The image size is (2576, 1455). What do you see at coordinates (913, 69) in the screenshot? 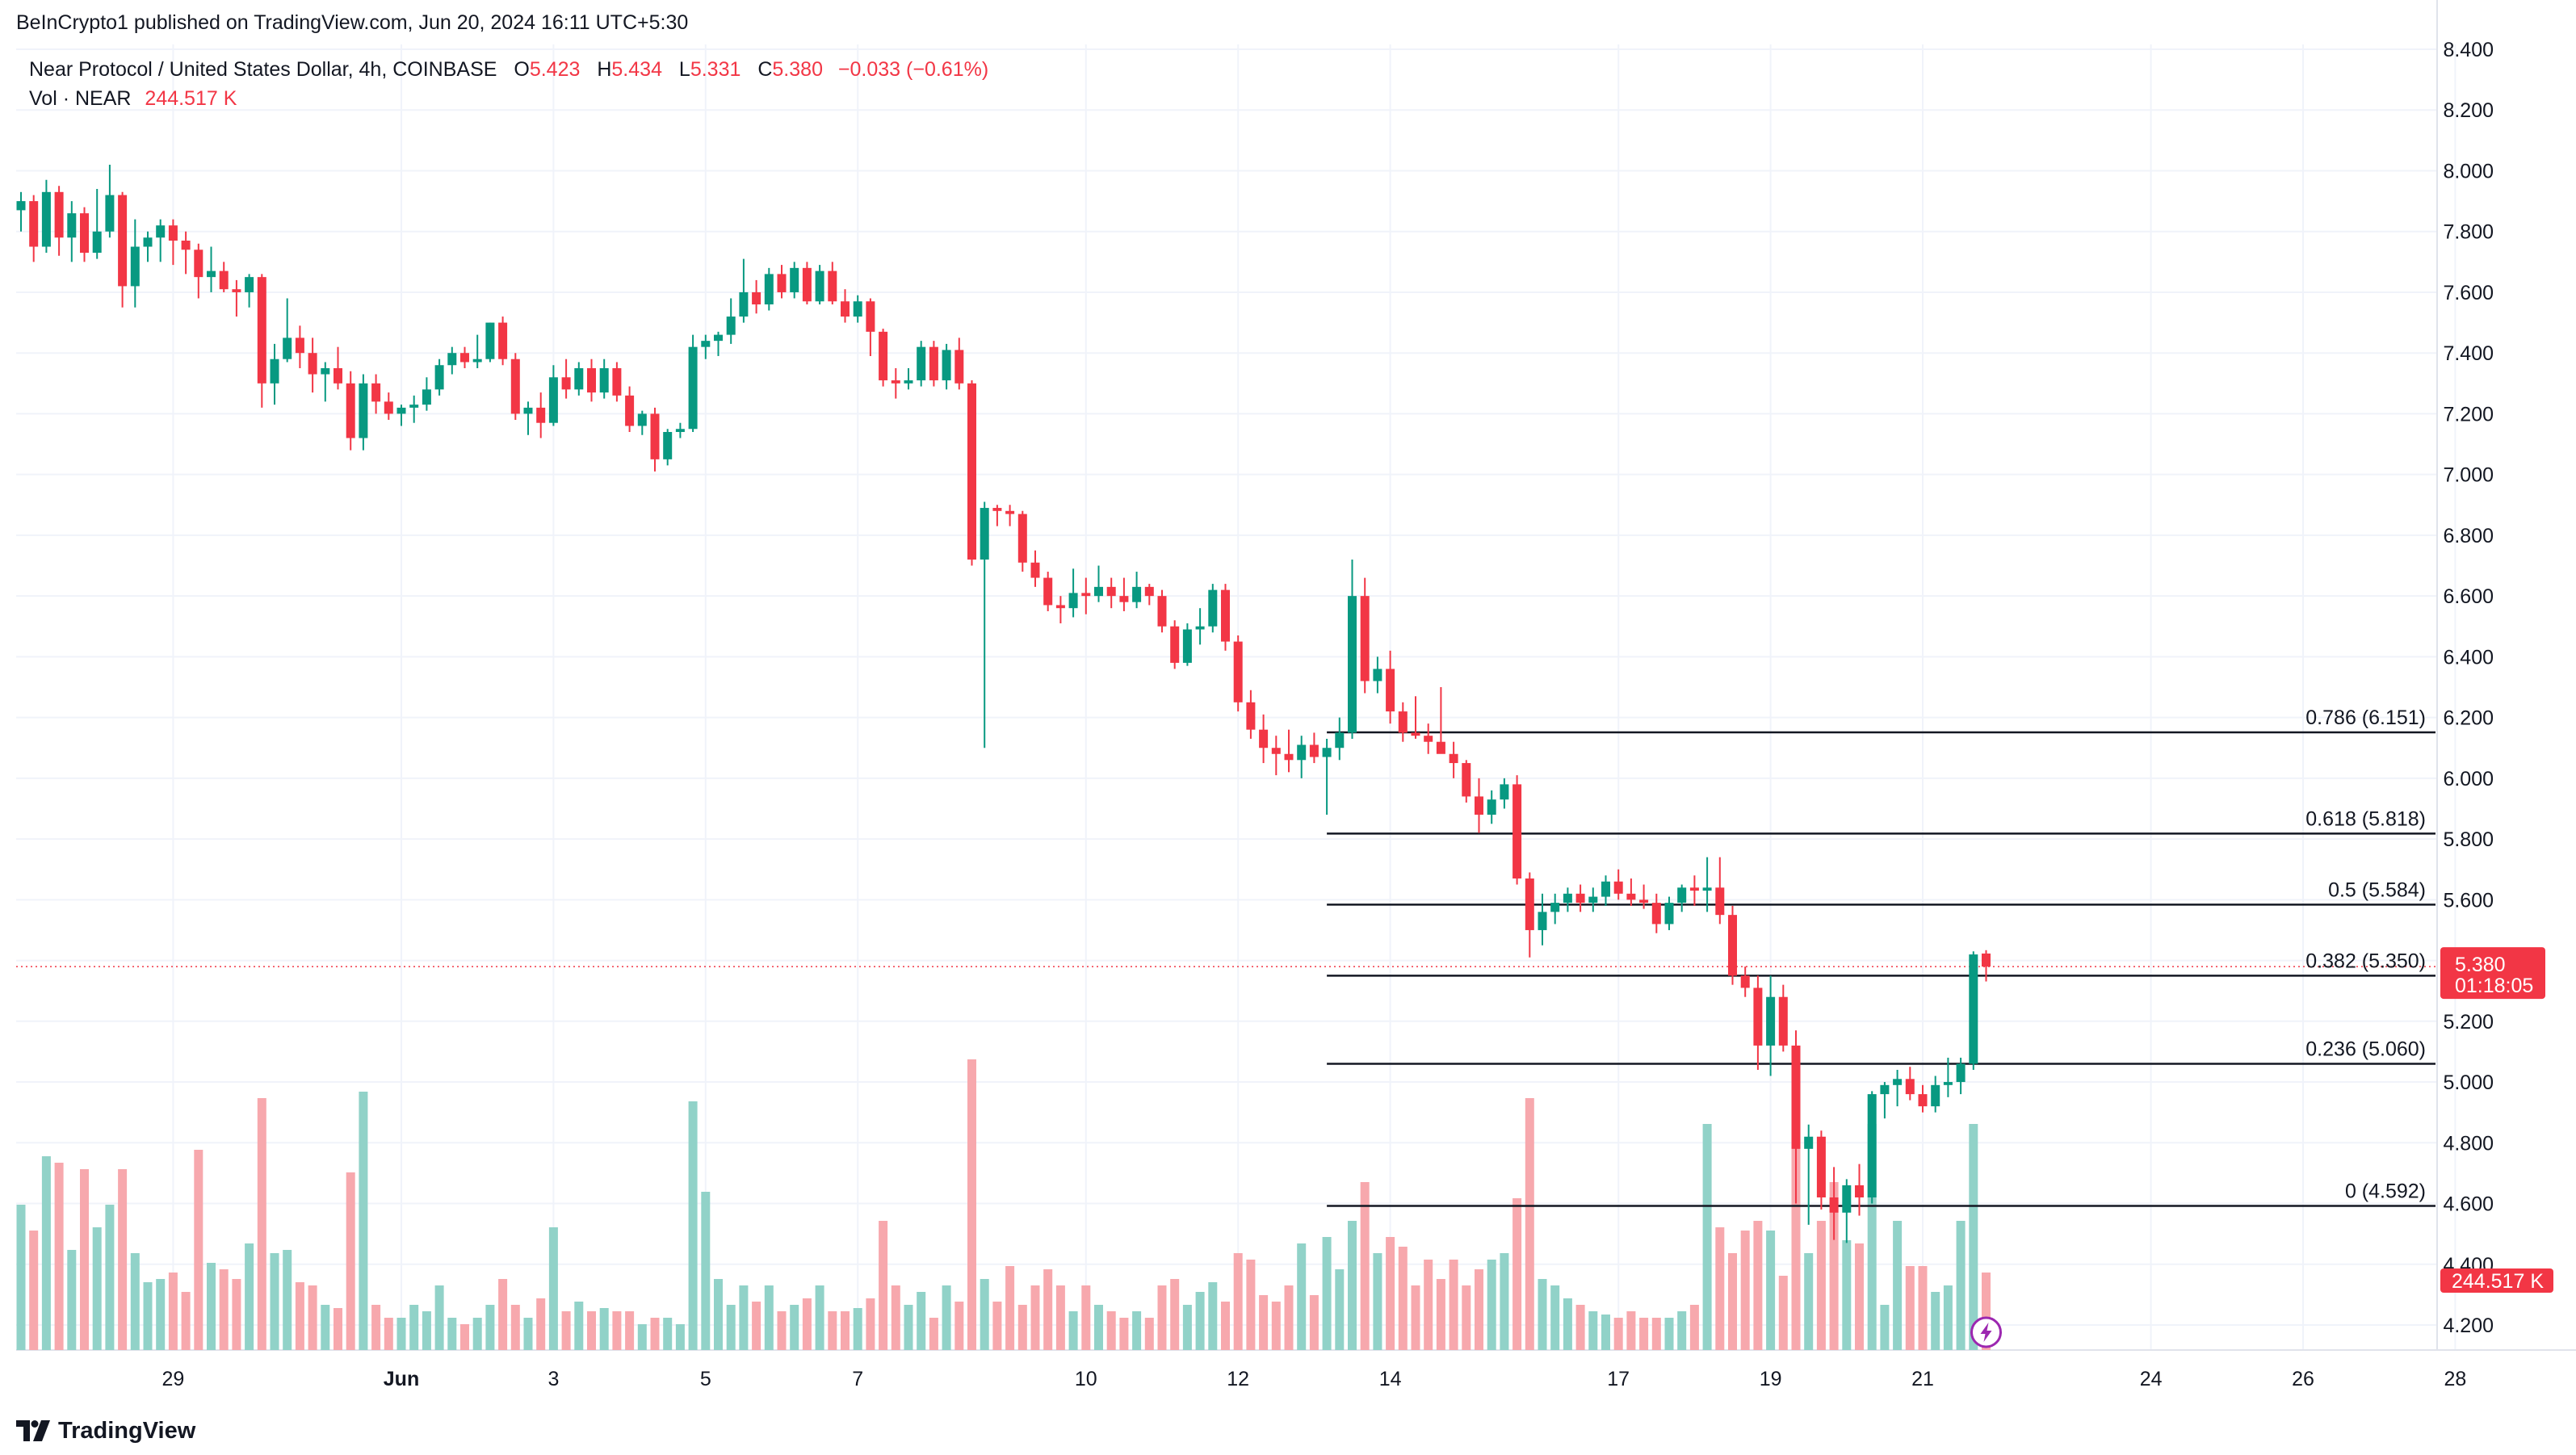
I see `change-value: −0.033 (−0.61%)` at bounding box center [913, 69].